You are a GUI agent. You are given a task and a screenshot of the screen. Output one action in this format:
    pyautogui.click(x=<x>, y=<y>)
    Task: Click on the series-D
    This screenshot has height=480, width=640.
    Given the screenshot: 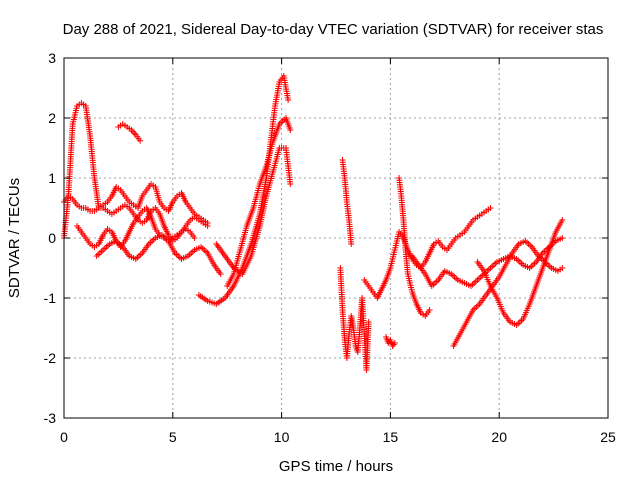 What is the action you would take?
    pyautogui.click(x=158, y=254)
    